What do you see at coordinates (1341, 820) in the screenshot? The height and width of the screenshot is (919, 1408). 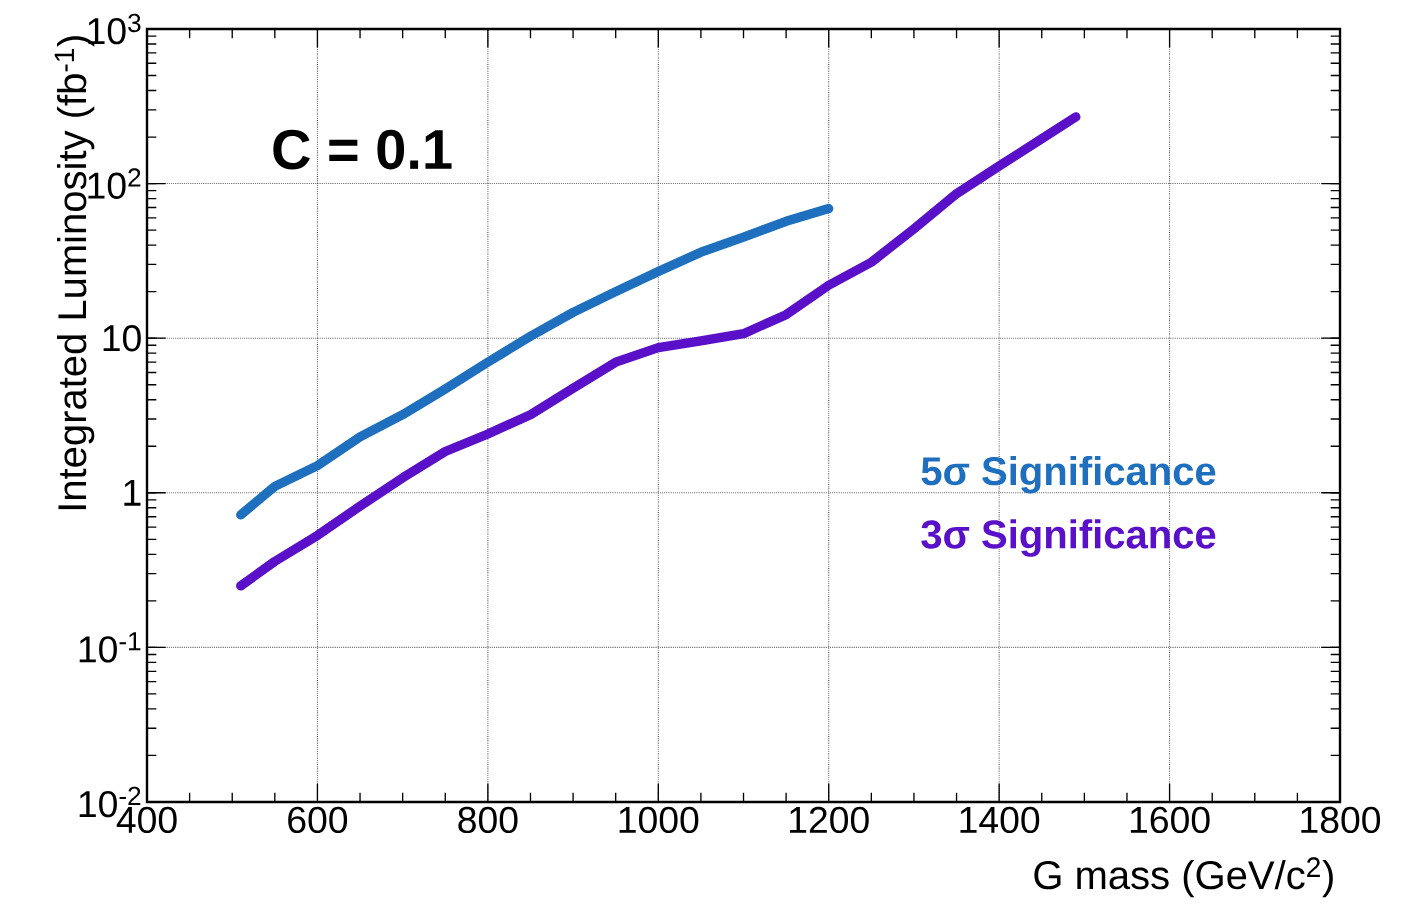 I see `x-tick-label: 1800` at bounding box center [1341, 820].